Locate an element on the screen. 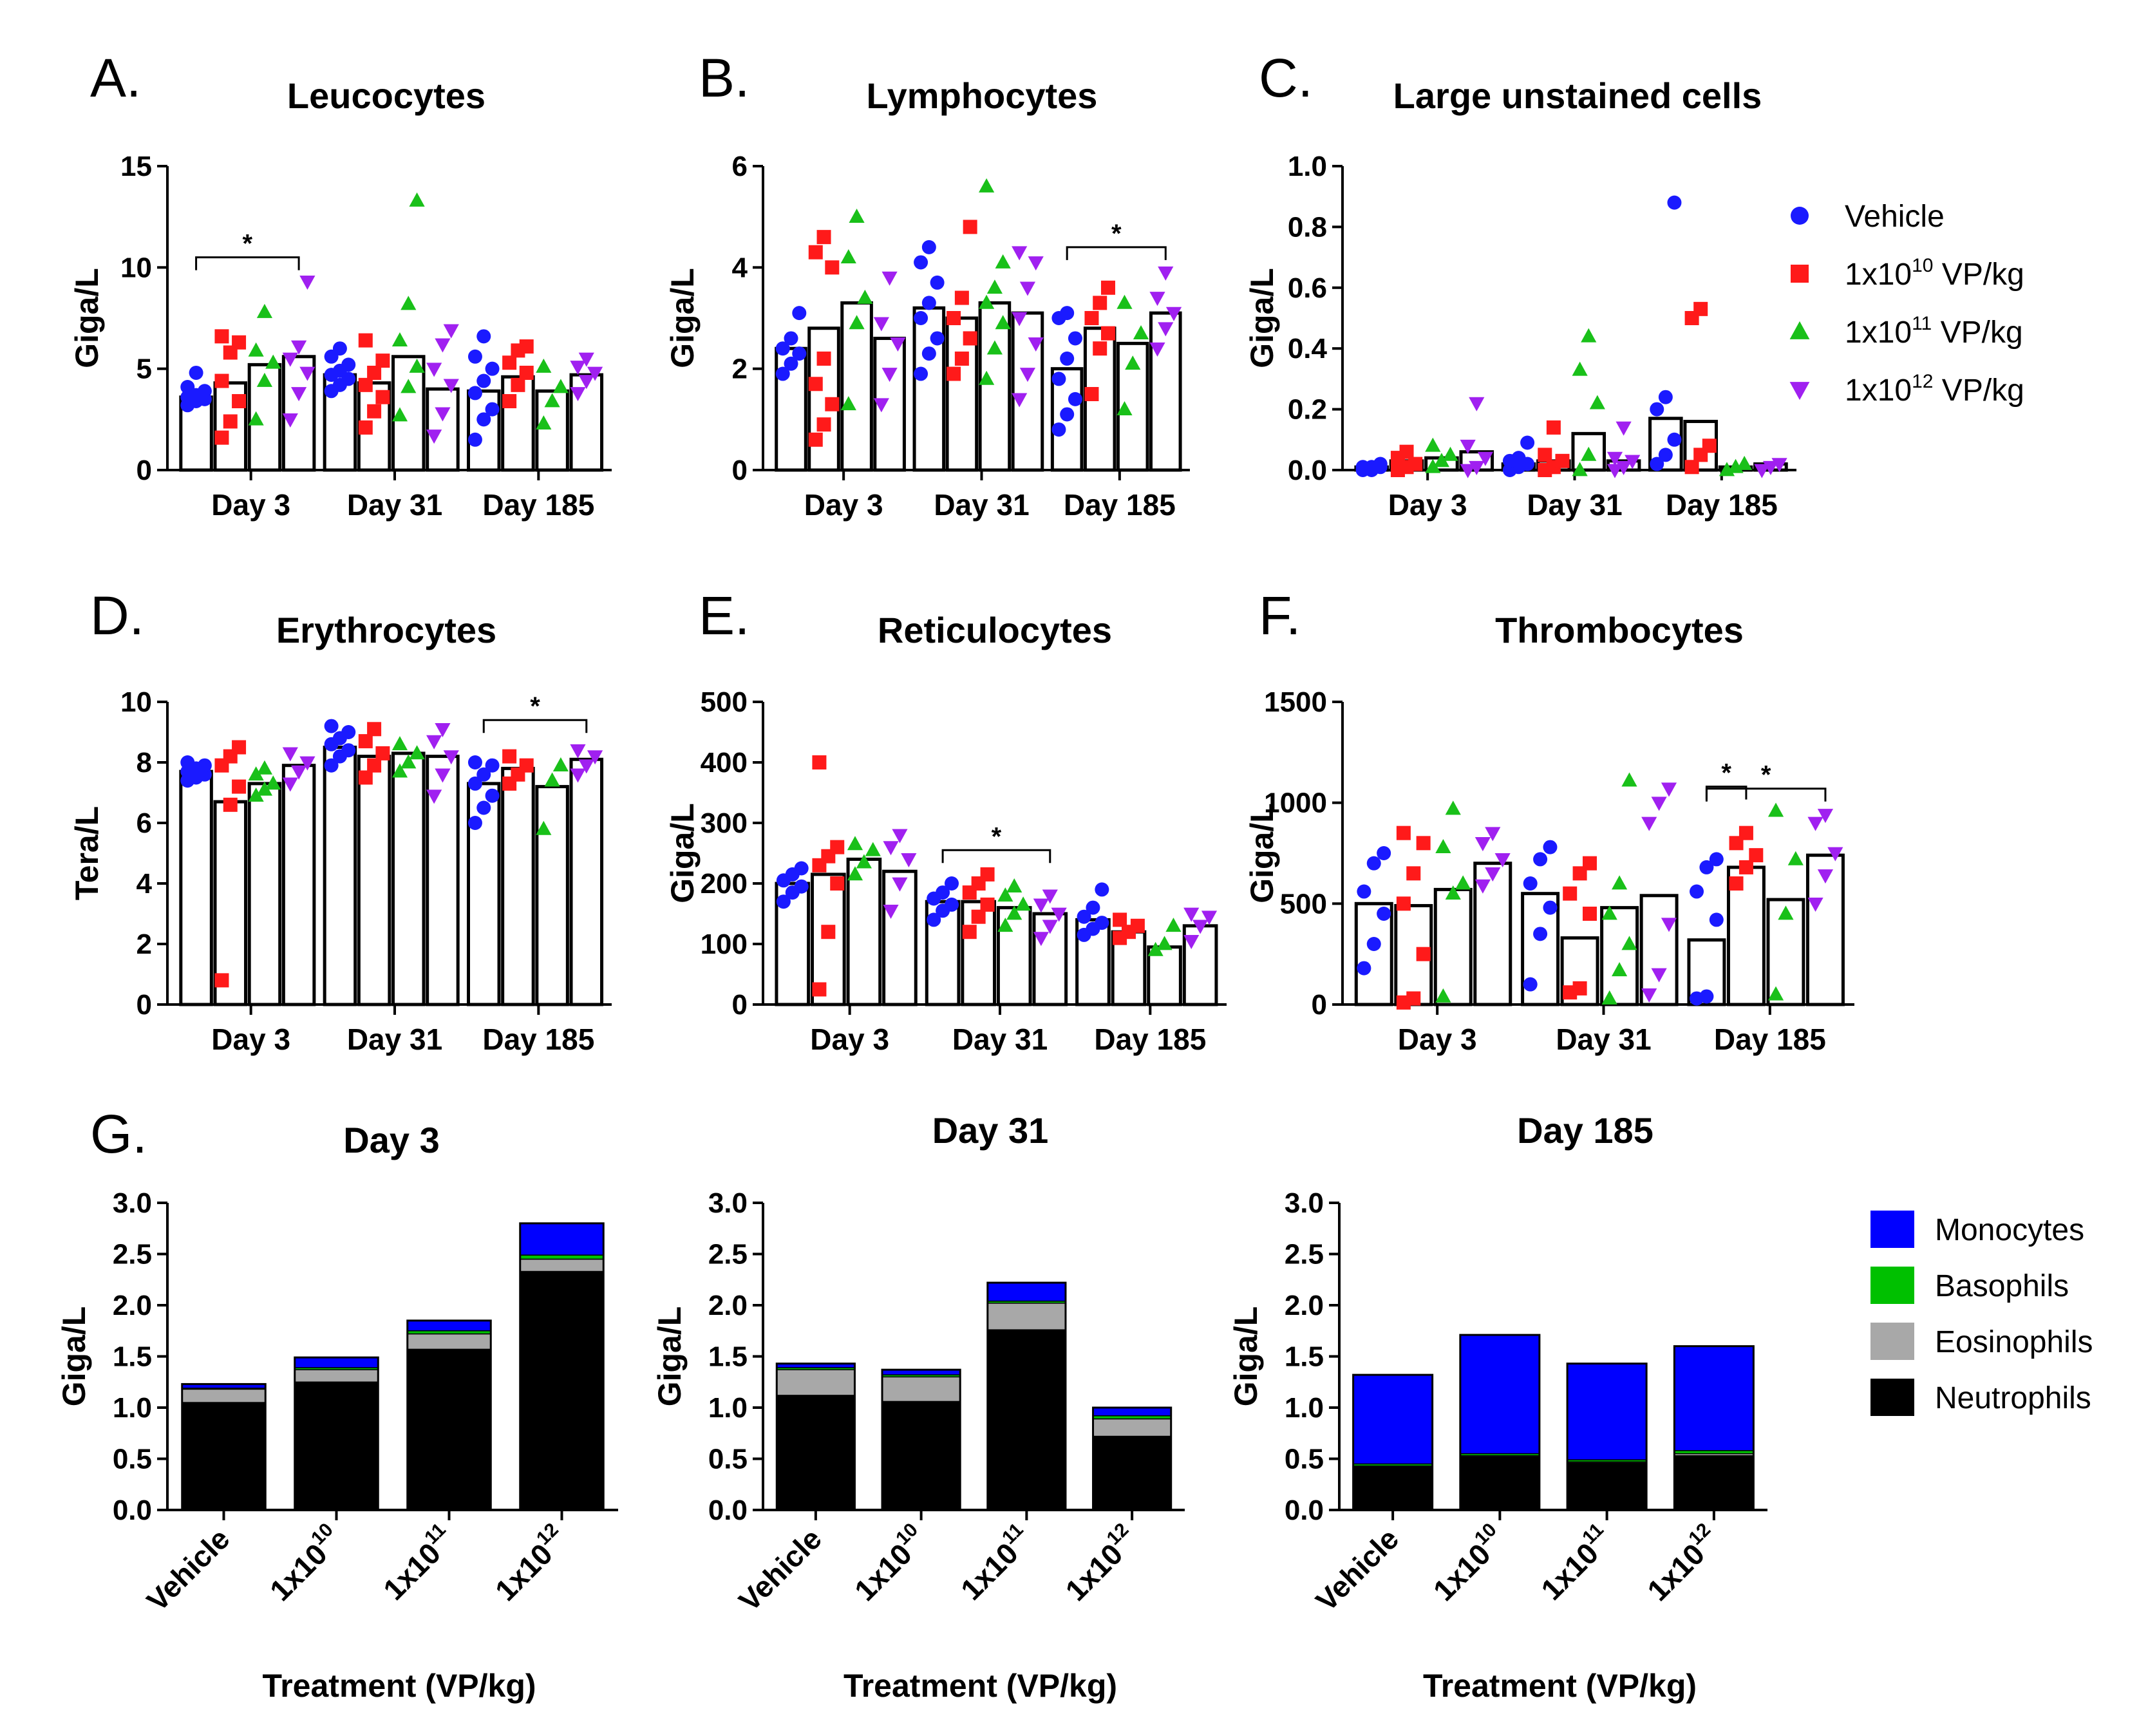 The image size is (2148, 1736). panel-letter: A. is located at coordinates (115, 78).